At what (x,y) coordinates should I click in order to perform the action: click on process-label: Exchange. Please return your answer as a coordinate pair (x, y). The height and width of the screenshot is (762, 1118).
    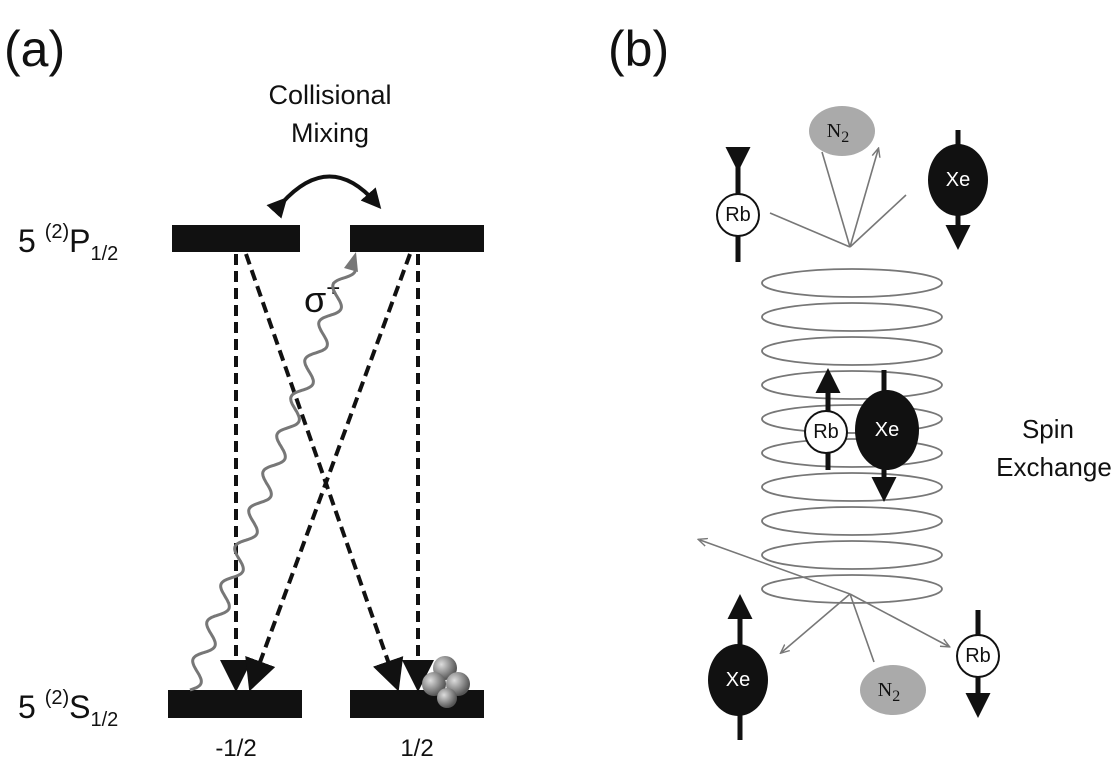
    Looking at the image, I should click on (1054, 467).